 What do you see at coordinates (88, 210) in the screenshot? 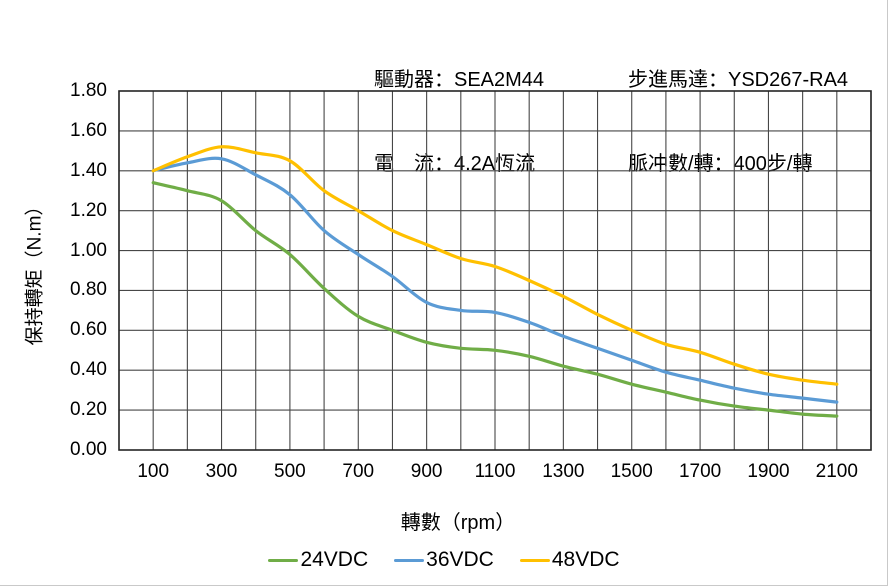
I see `y-tick-label: 1.20` at bounding box center [88, 210].